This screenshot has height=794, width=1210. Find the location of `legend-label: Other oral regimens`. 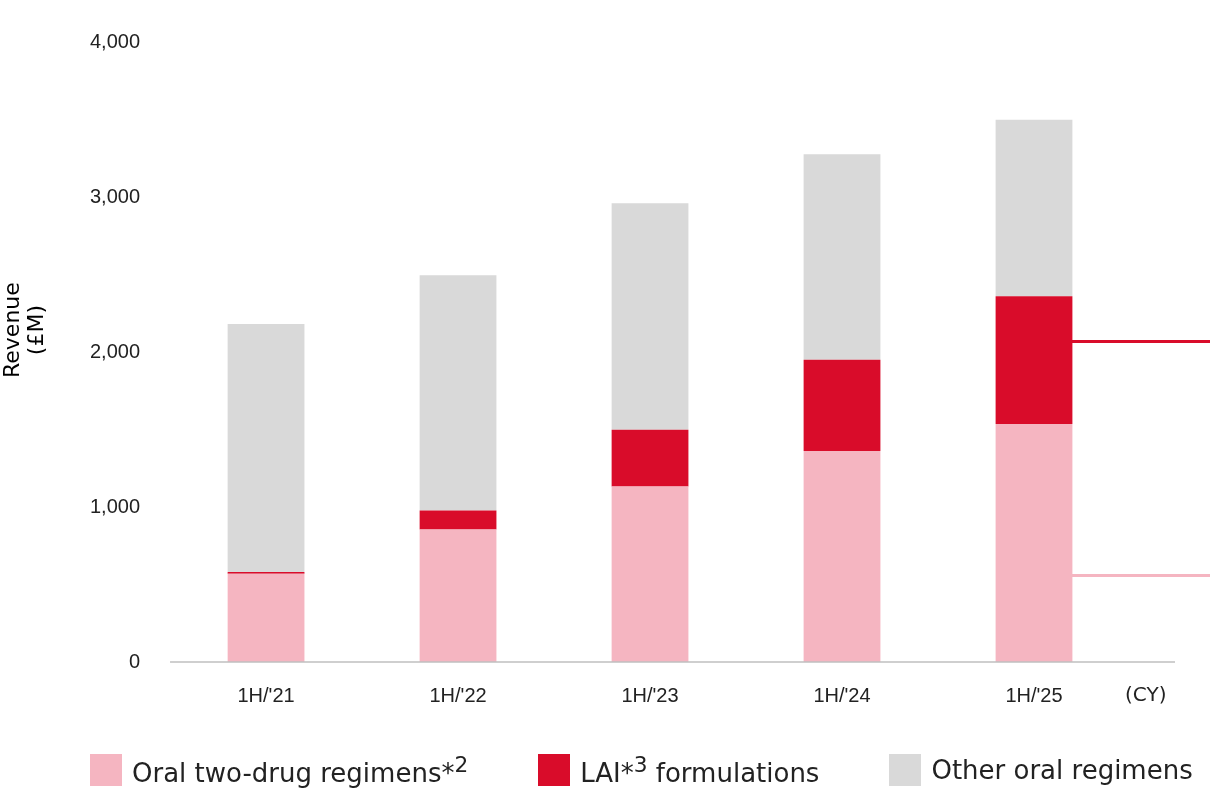

legend-label: Other oral regimens is located at coordinates (1062, 769).